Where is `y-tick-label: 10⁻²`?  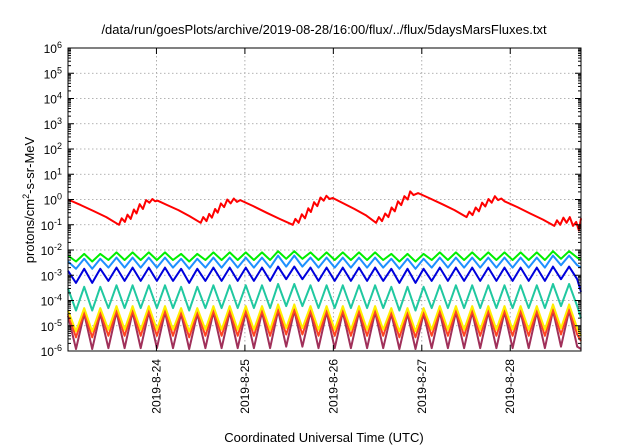 y-tick-label: 10⁻² is located at coordinates (51, 250).